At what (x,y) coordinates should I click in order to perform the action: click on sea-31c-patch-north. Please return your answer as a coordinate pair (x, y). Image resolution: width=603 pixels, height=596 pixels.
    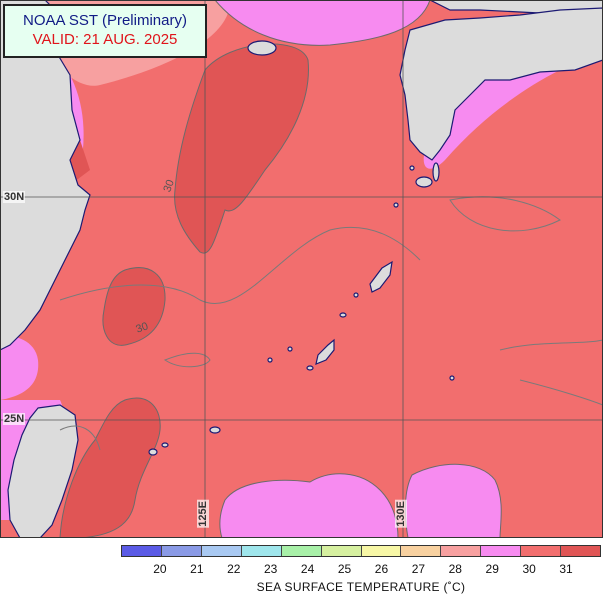
    Looking at the image, I should click on (241, 148).